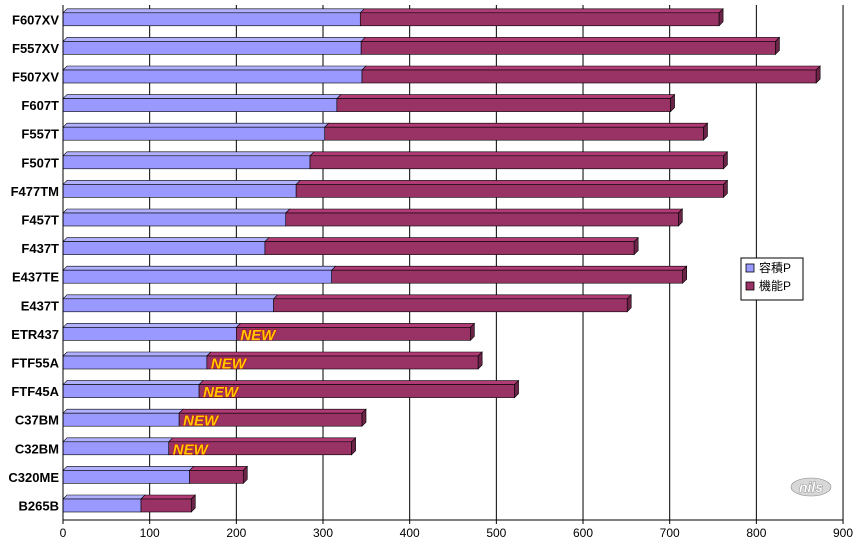 Image resolution: width=856 pixels, height=539 pixels. I want to click on x-tick-label: 500, so click(496, 532).